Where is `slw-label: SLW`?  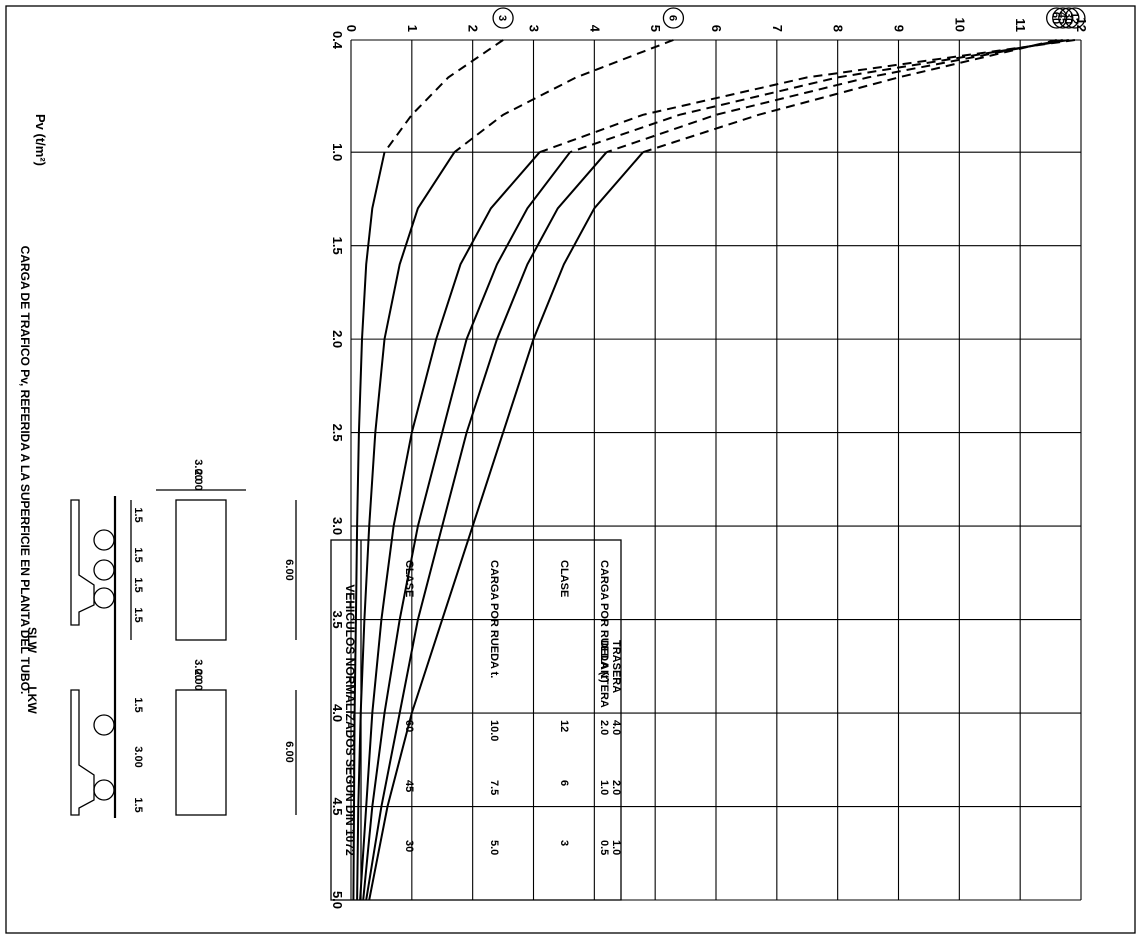
slw-label: SLW is located at coordinates (32, 640).